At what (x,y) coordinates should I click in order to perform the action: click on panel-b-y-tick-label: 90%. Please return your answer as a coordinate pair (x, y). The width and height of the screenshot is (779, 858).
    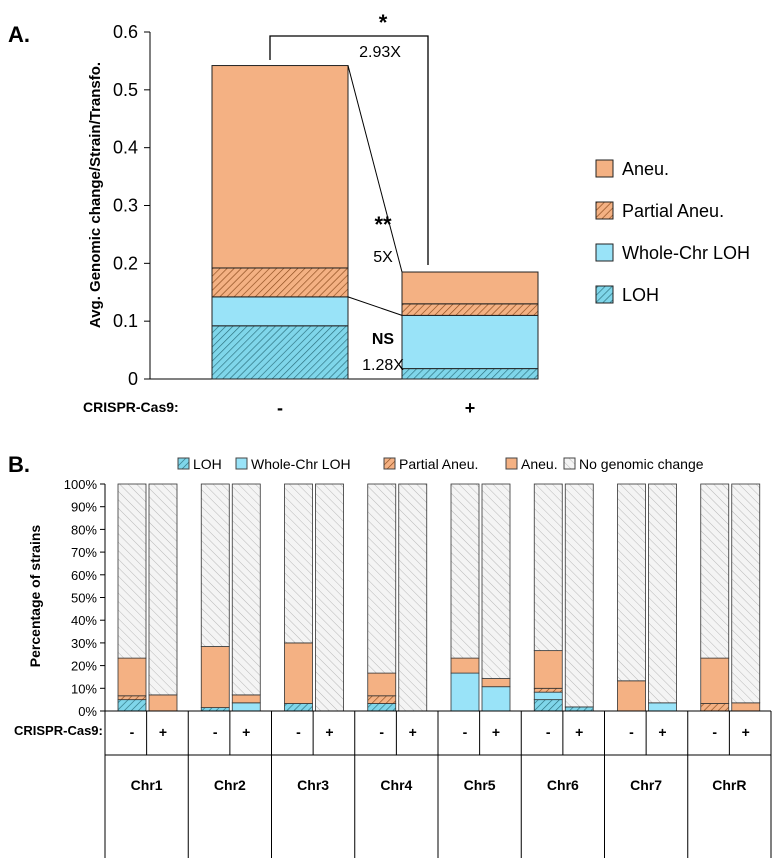
    Looking at the image, I should click on (84, 507).